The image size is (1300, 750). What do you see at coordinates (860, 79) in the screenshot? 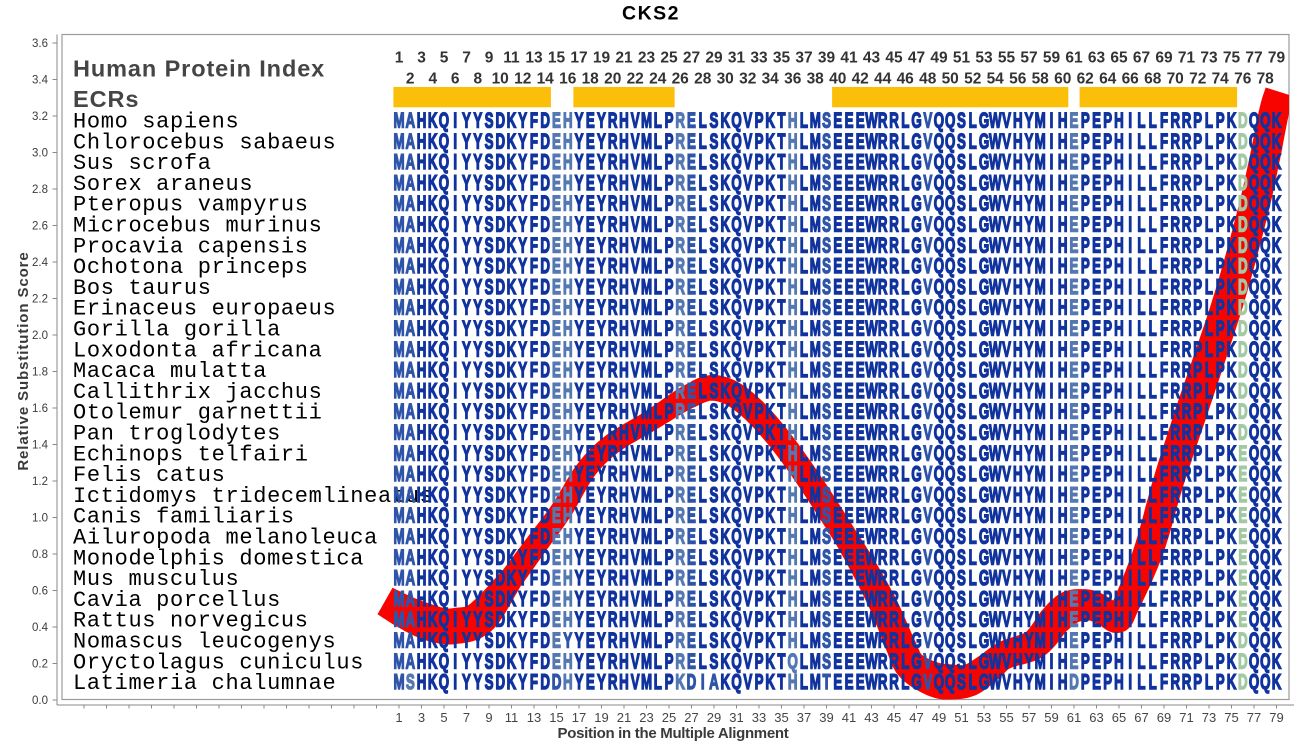
I see `svg-text: 42` at bounding box center [860, 79].